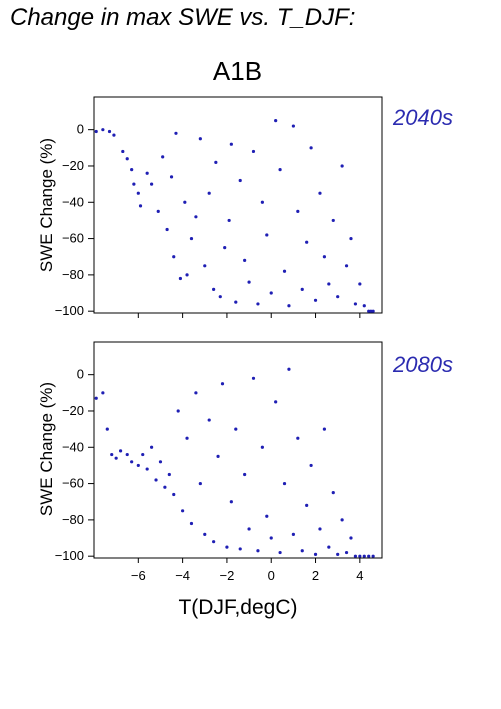 The image size is (501, 709). I want to click on y-tick-label-bottom: −100, so click(69, 555).